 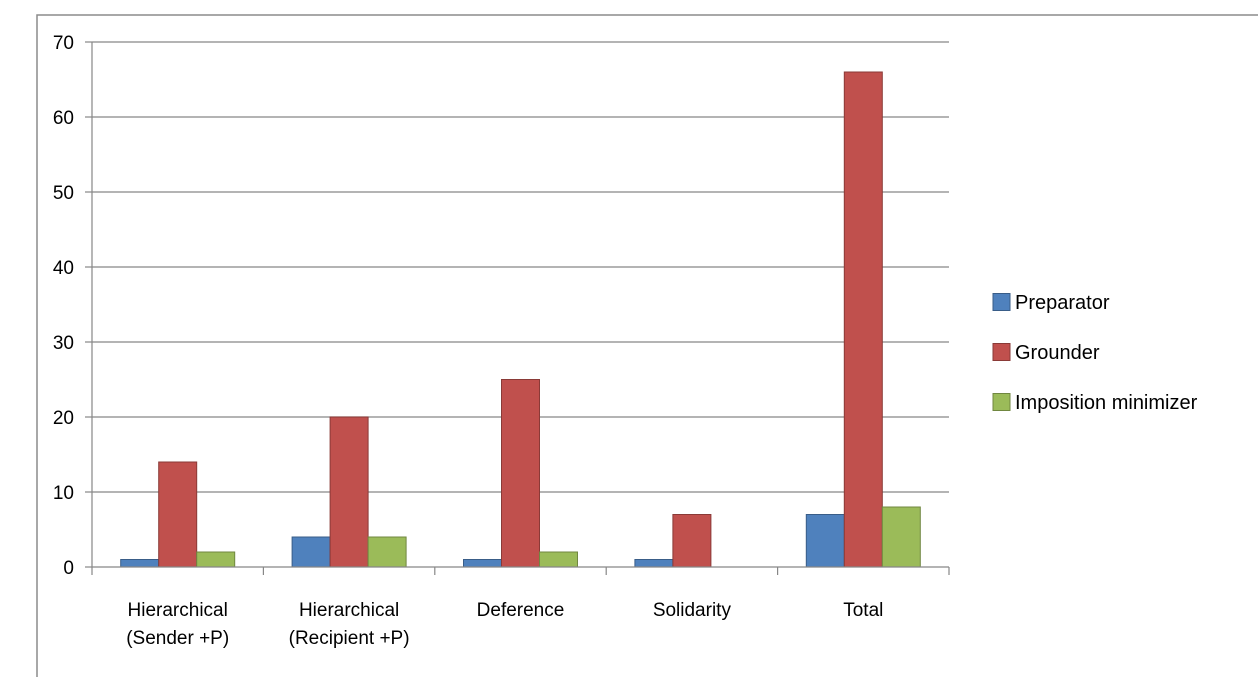 What do you see at coordinates (63, 268) in the screenshot?
I see `y-tick-label: 40` at bounding box center [63, 268].